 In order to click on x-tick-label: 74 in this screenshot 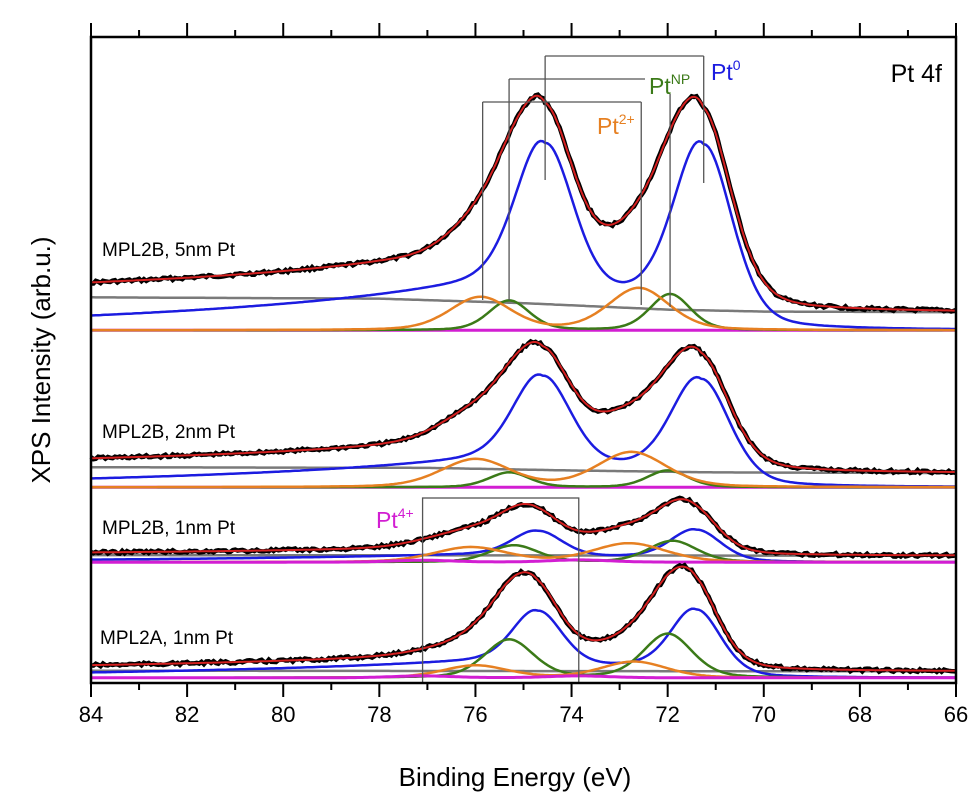, I will do `click(571, 714)`.